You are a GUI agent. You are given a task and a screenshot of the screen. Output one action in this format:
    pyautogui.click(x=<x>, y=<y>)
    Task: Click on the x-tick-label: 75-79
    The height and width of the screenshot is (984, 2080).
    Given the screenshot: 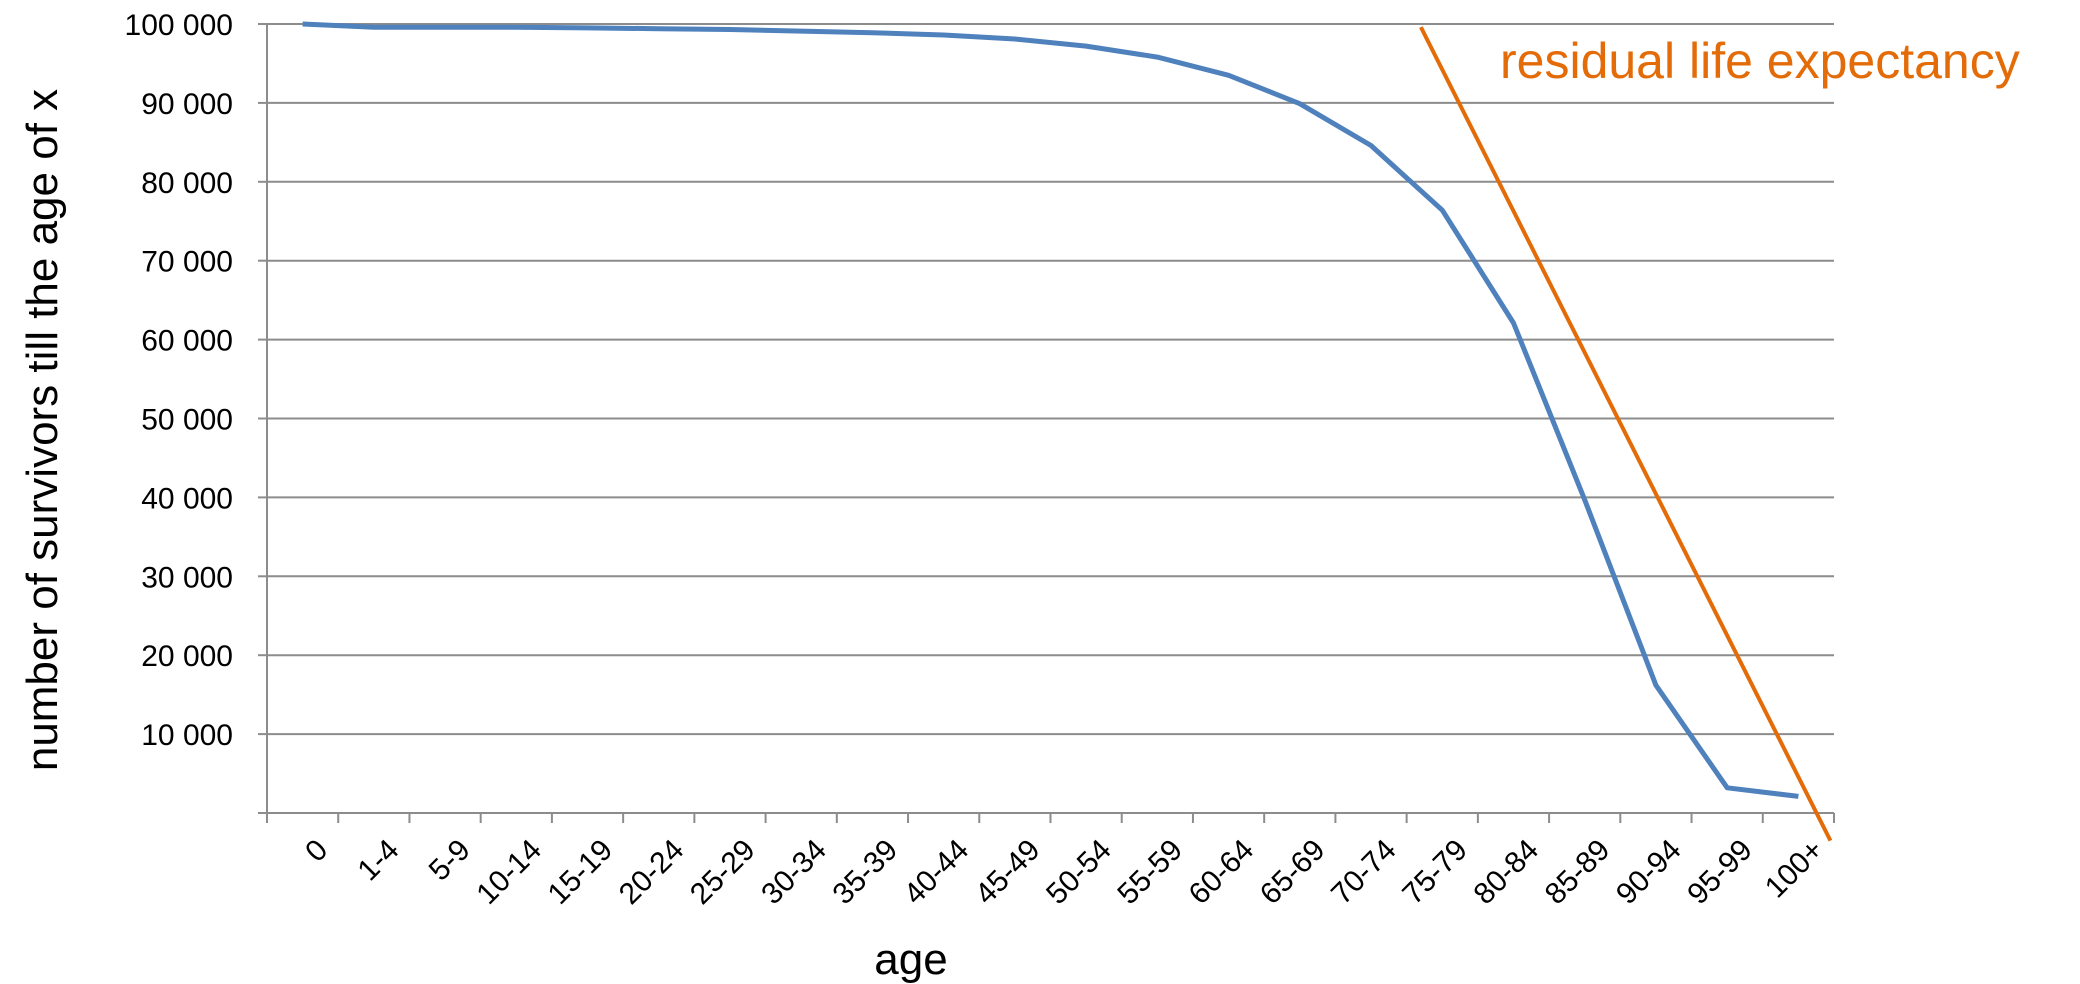 What is the action you would take?
    pyautogui.click(x=1435, y=872)
    